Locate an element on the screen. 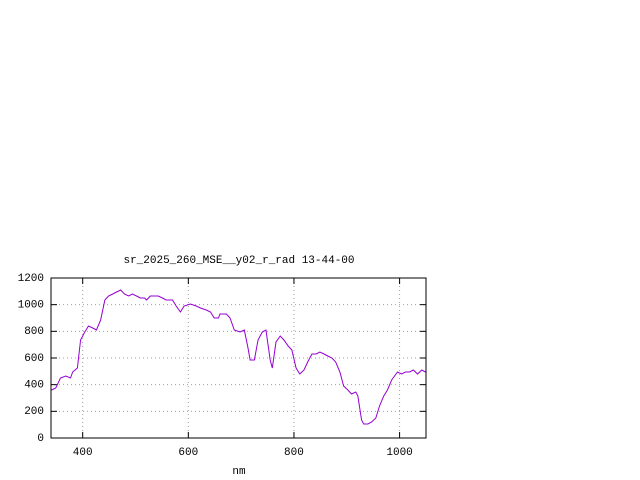 This screenshot has height=480, width=640. y-tick-label: 400 is located at coordinates (34, 386).